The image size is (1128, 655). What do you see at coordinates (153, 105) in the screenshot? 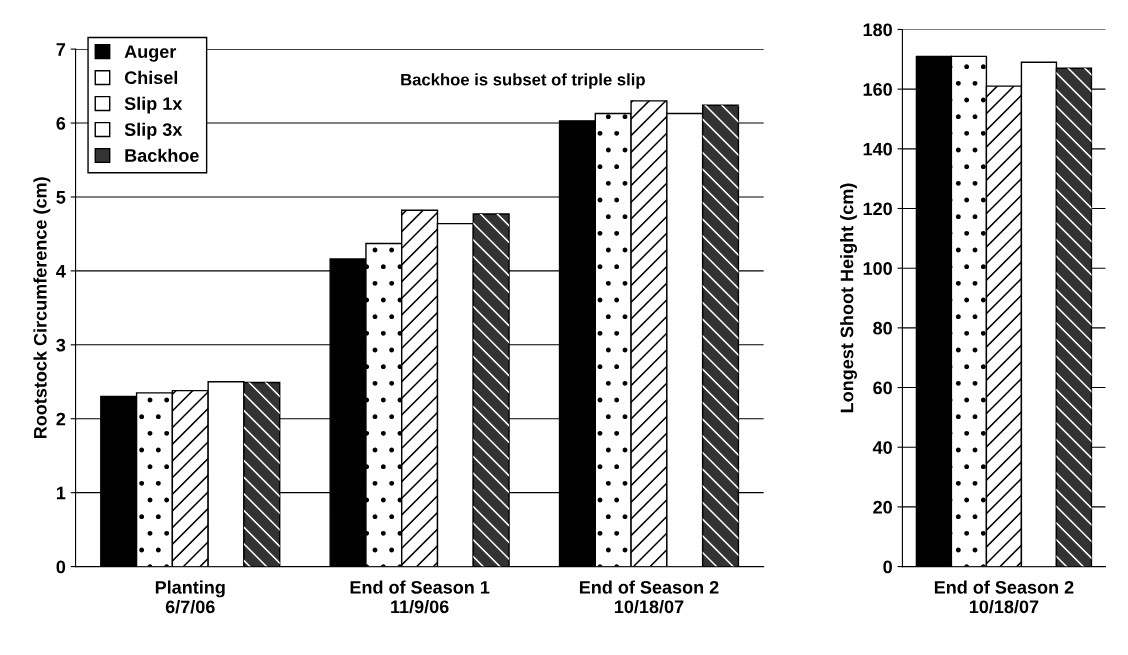
I see `legend-label: Slip 1x` at bounding box center [153, 105].